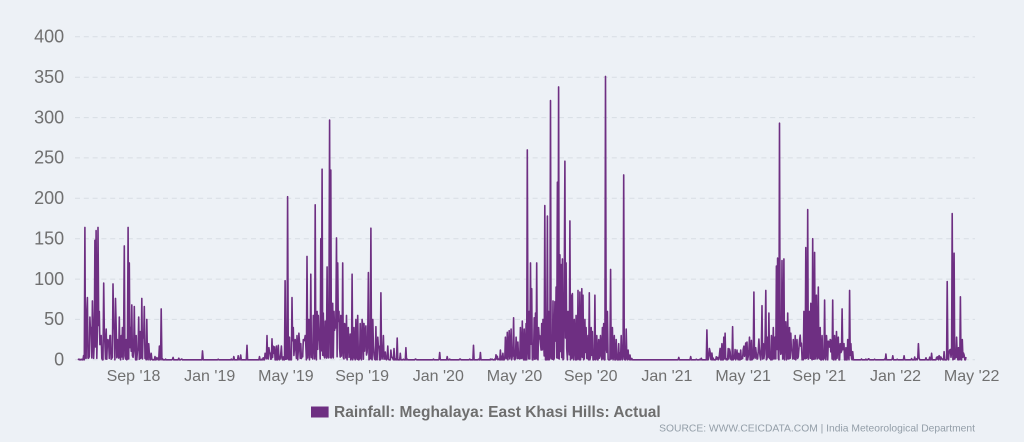  I want to click on svg-text: 250, so click(49, 158).